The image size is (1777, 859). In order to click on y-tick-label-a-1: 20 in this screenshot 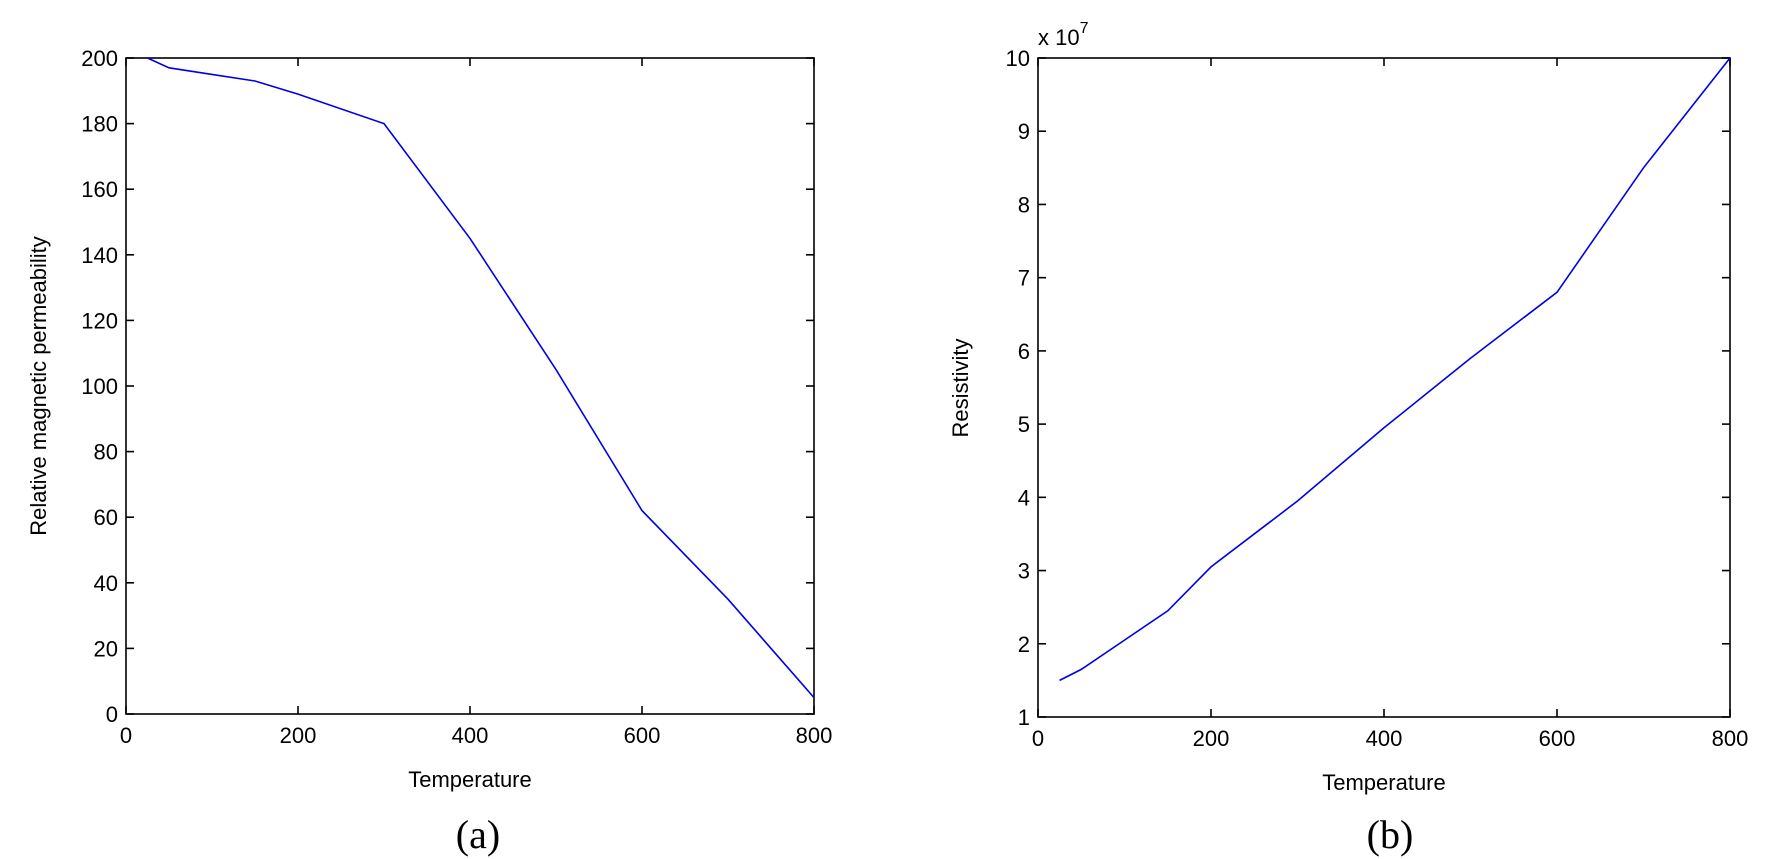, I will do `click(106, 648)`.